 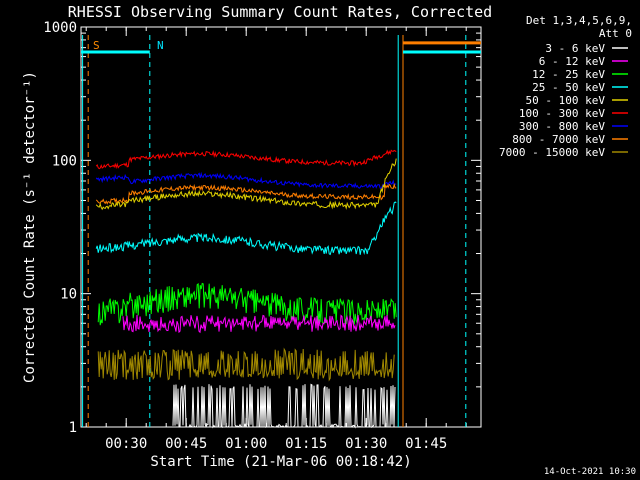 I want to click on legend-entry: 3 - 6 keV, so click(x=575, y=48).